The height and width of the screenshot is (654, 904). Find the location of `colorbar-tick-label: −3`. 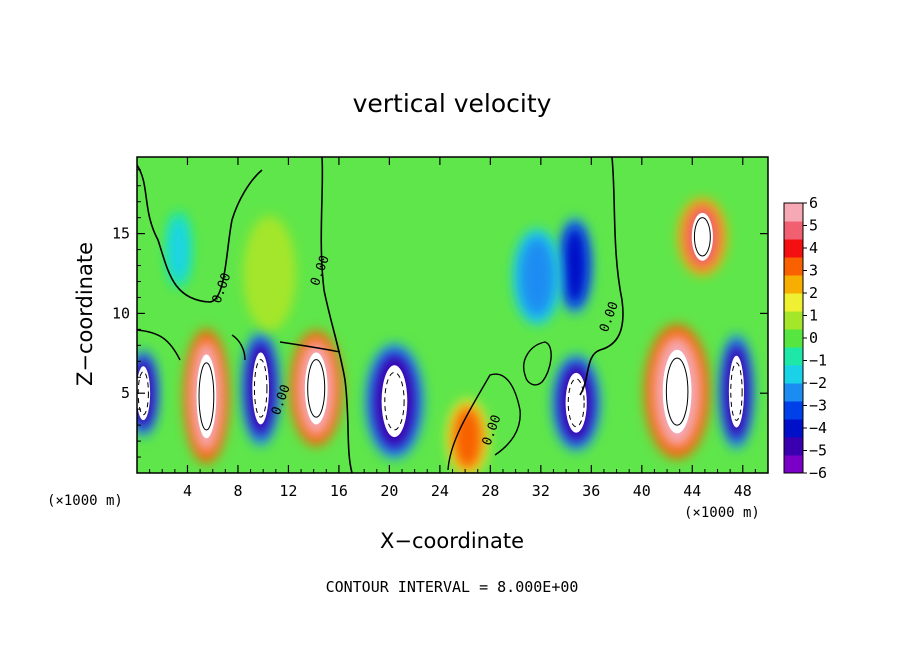

colorbar-tick-label: −3 is located at coordinates (818, 406).